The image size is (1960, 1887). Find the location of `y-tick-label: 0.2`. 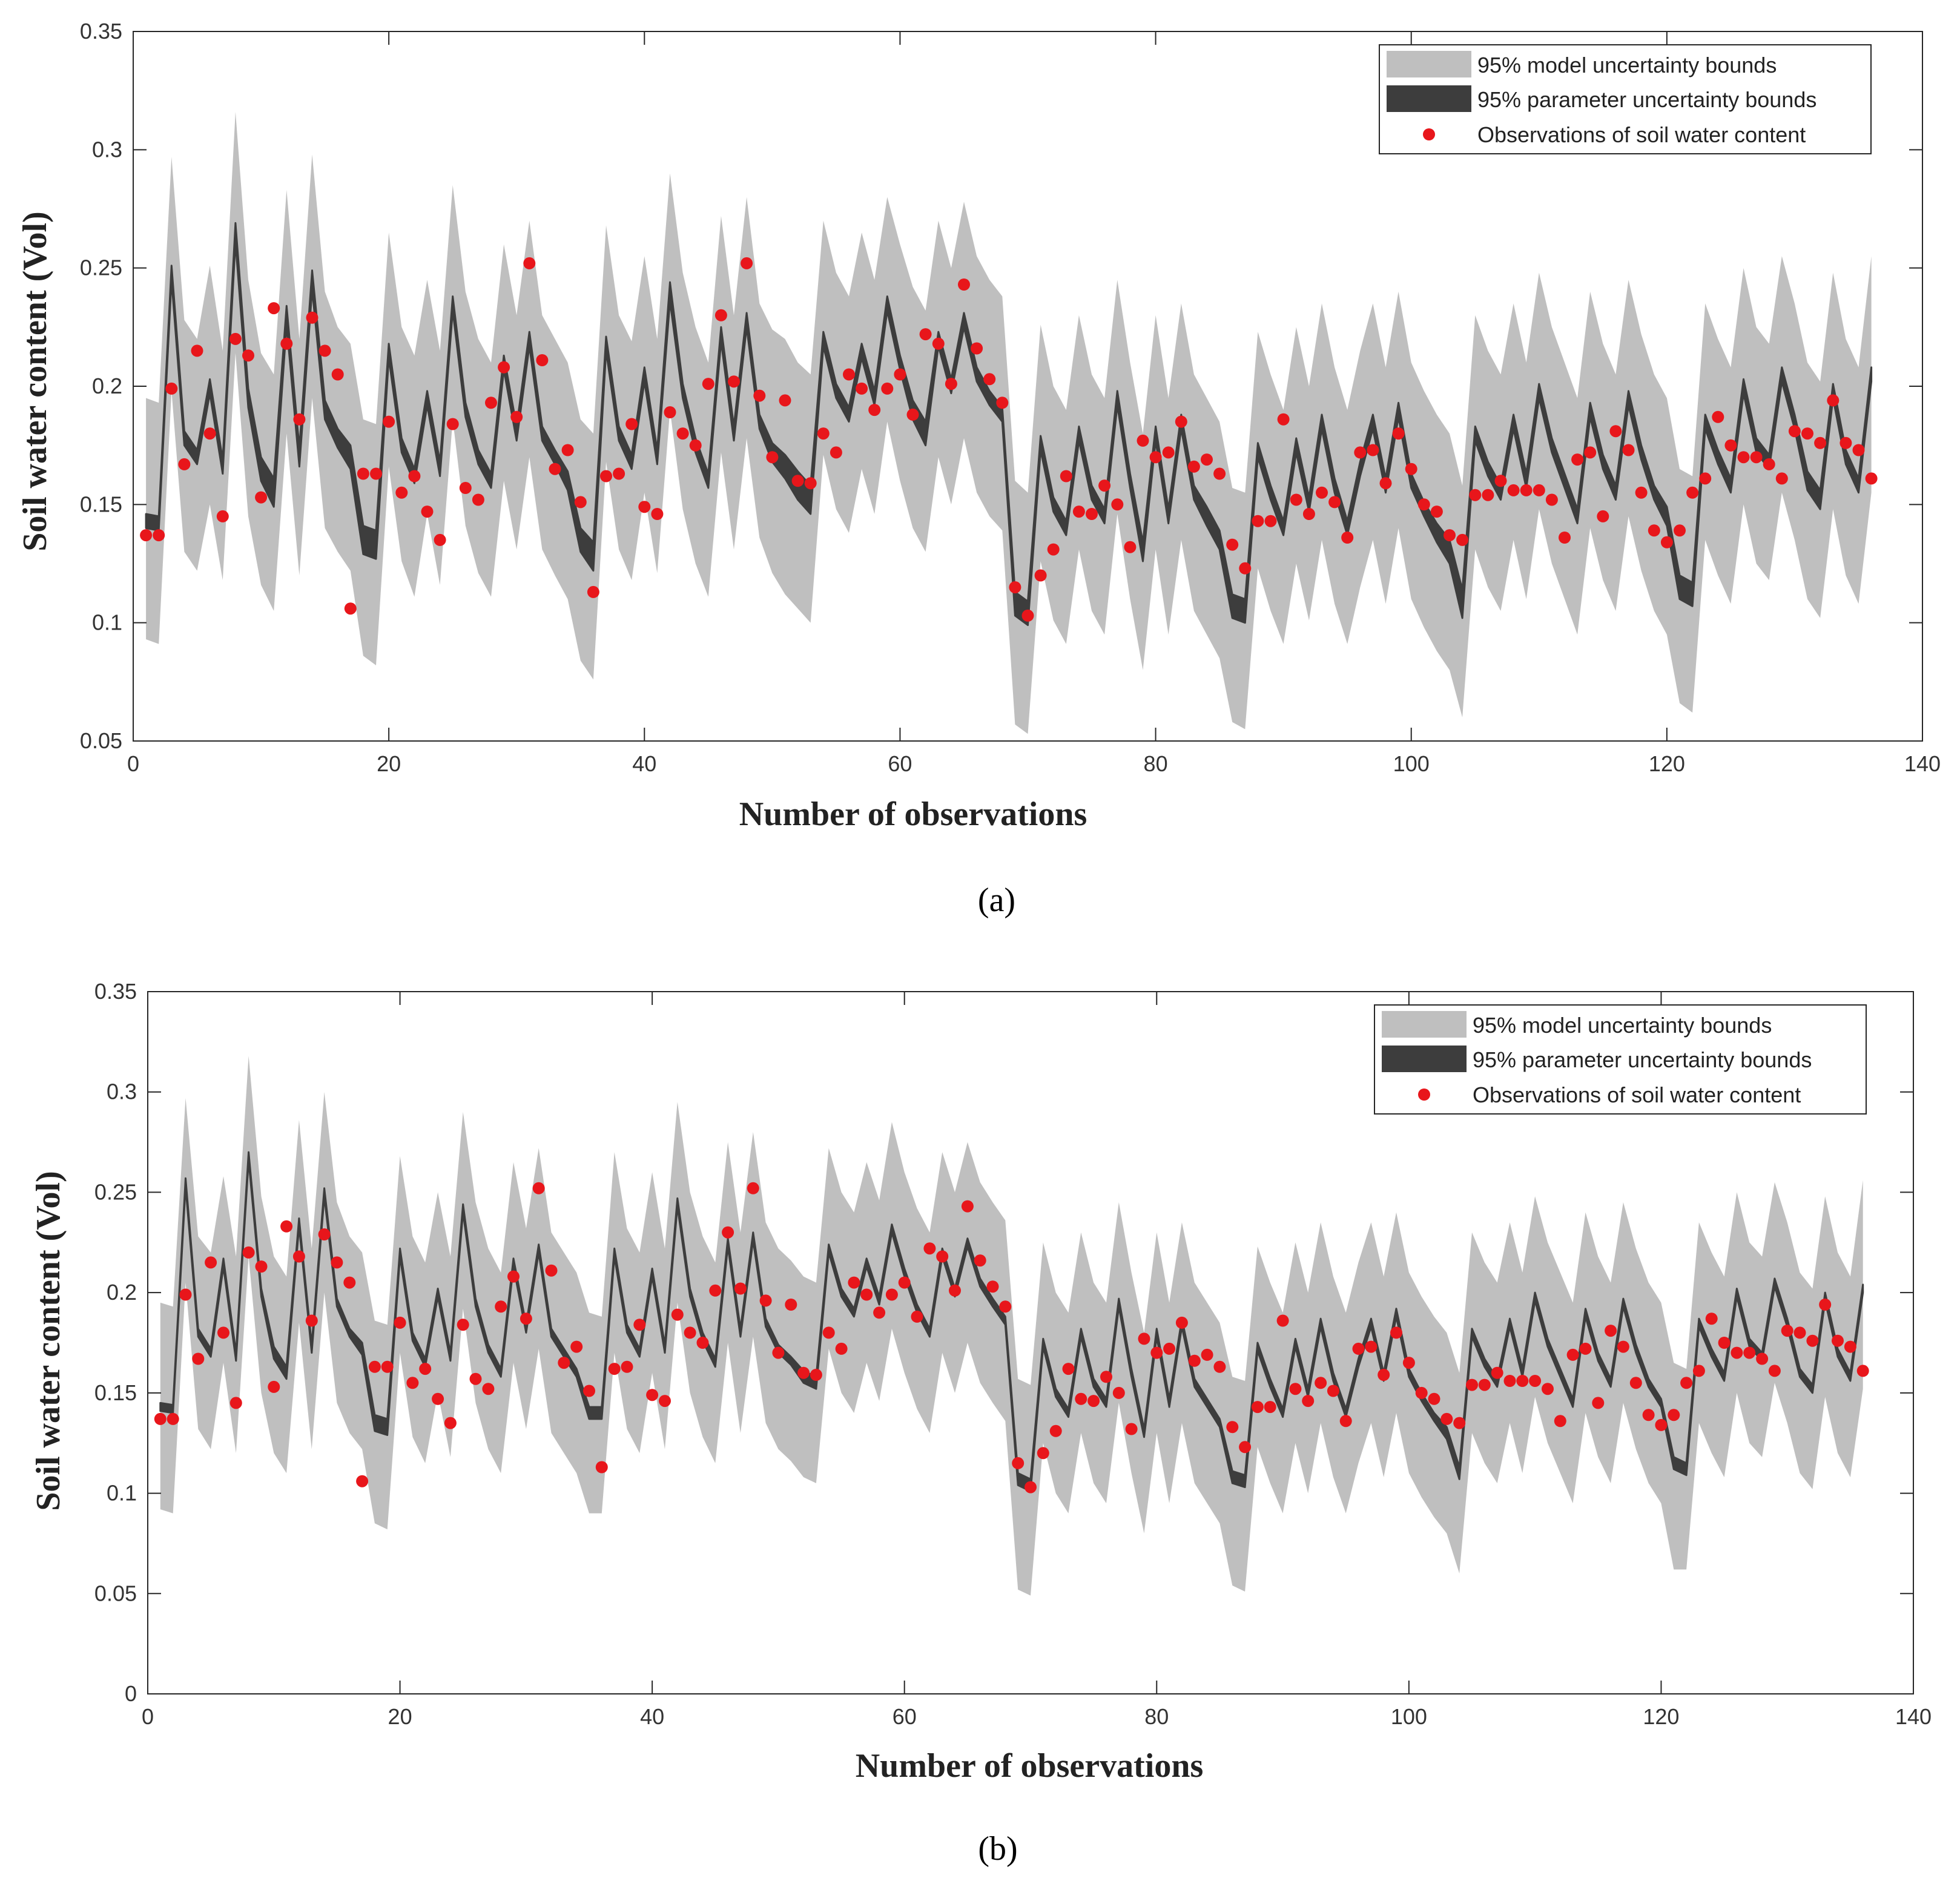

y-tick-label: 0.2 is located at coordinates (107, 386).